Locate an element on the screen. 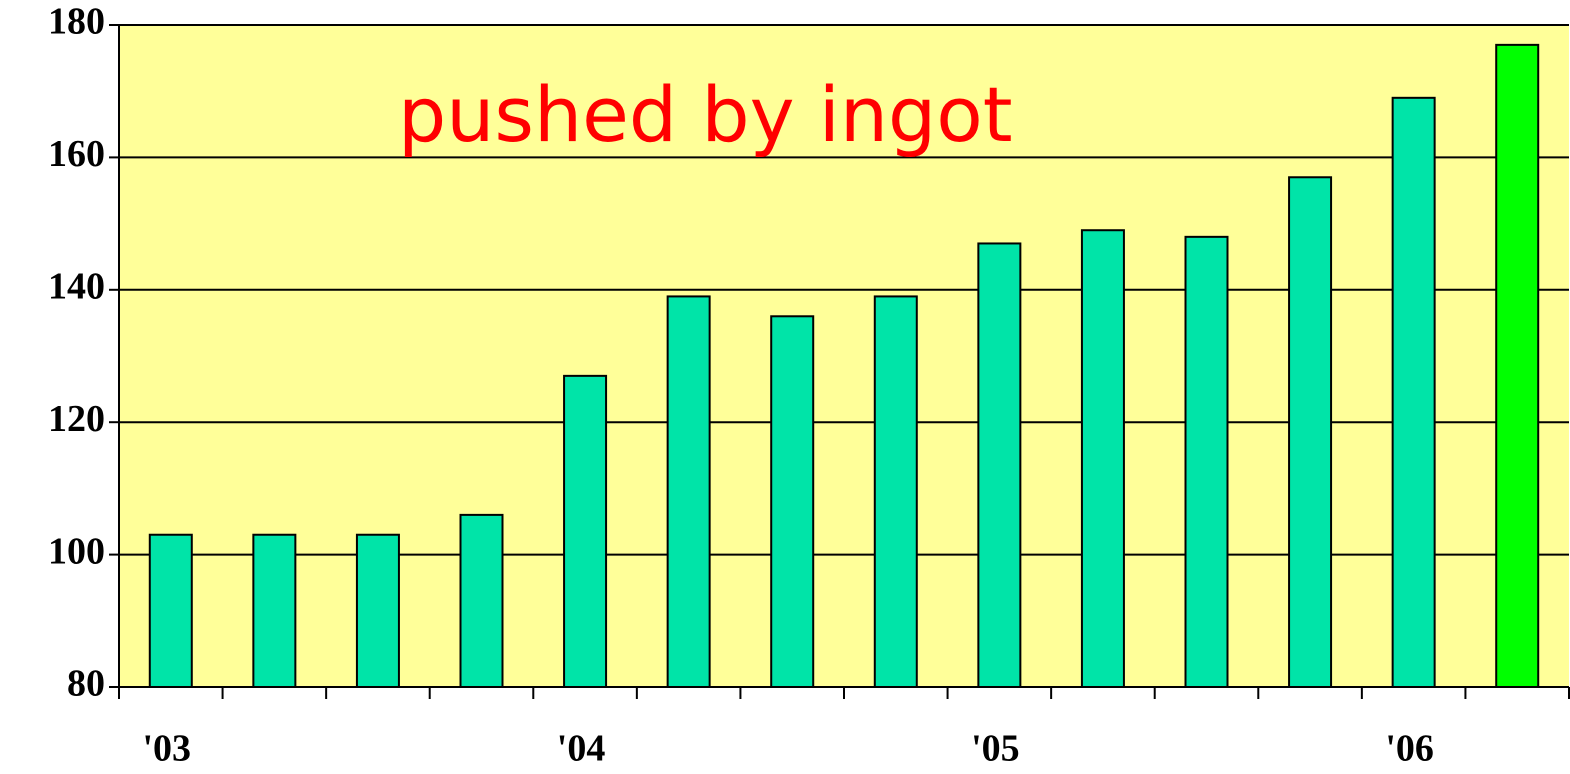 Image resolution: width=1570 pixels, height=774 pixels. y-tick-label: 80 is located at coordinates (86, 684).